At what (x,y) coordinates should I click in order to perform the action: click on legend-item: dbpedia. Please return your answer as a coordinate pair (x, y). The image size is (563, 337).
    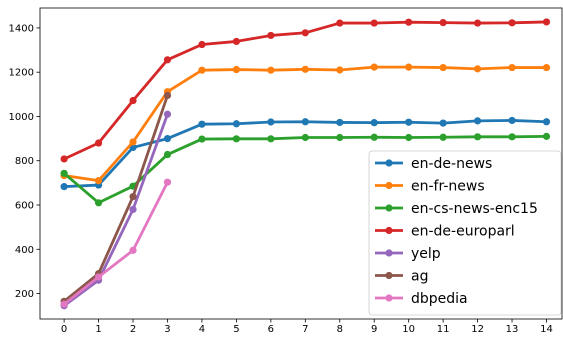
    Looking at the image, I should click on (421, 299).